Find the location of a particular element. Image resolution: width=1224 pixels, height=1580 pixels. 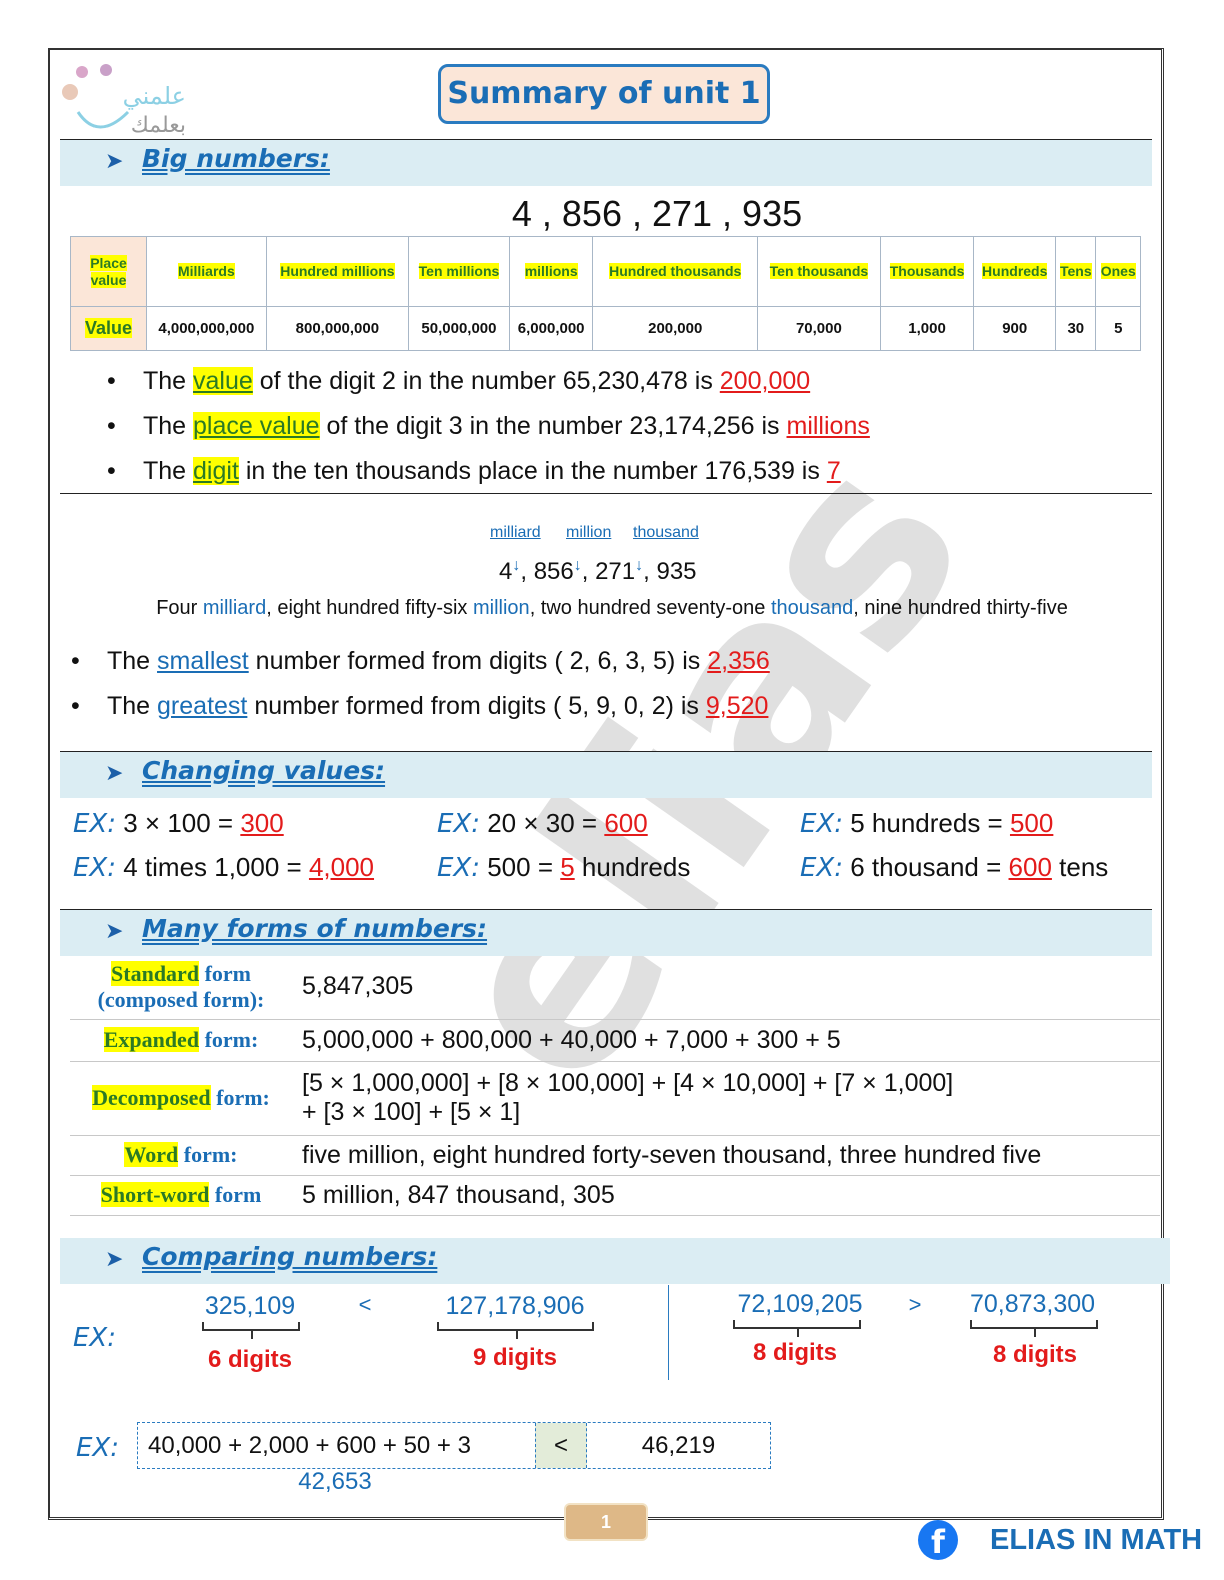

number: 325,109 is located at coordinates (250, 1306).